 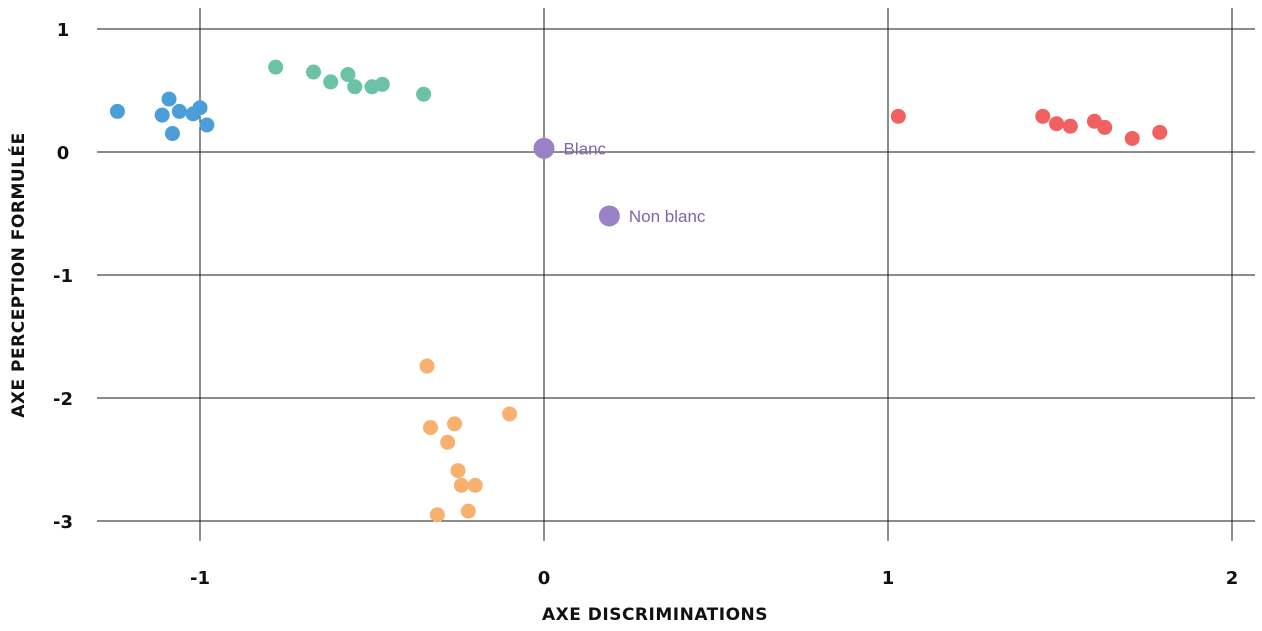 I want to click on y-tick-label: -2, so click(x=63, y=399).